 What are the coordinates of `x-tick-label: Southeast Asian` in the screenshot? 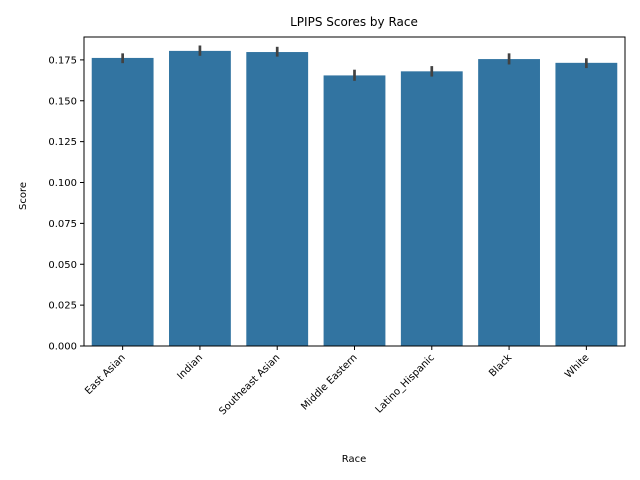 It's located at (249, 384).